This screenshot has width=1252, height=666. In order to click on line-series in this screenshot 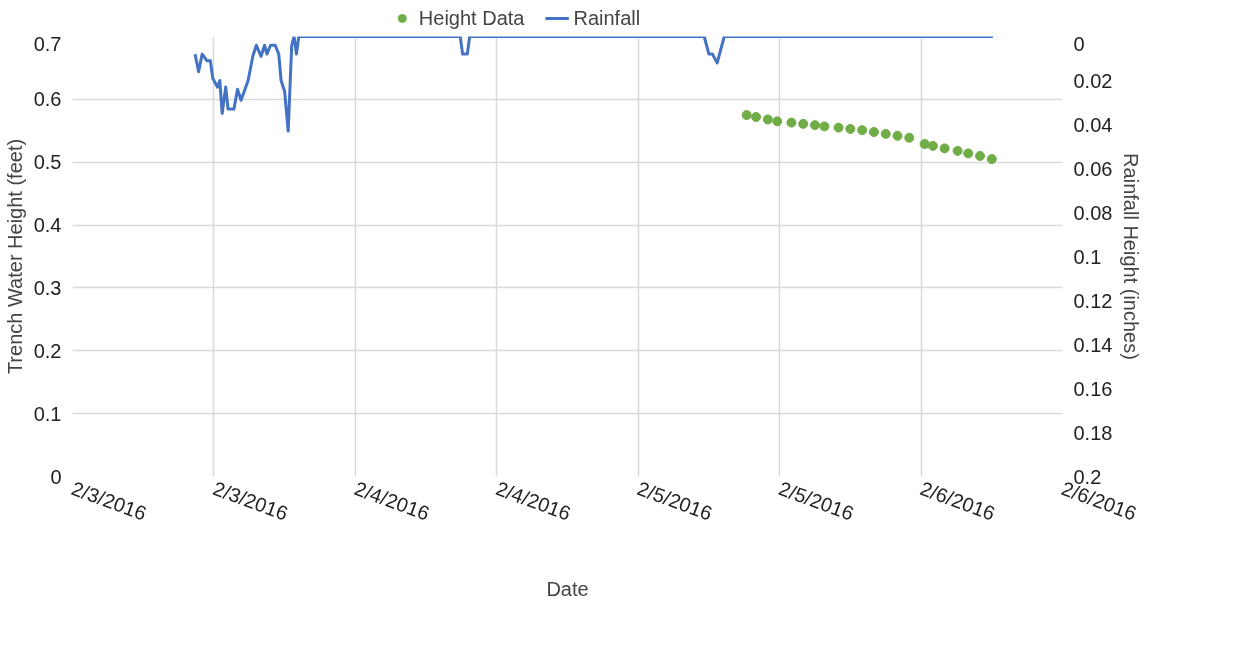, I will do `click(594, 84)`.